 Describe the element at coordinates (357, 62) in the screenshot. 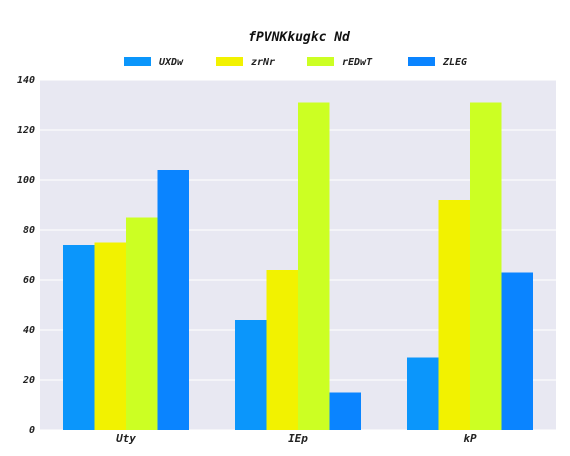

I see `legend-label: rEDwT` at that location.